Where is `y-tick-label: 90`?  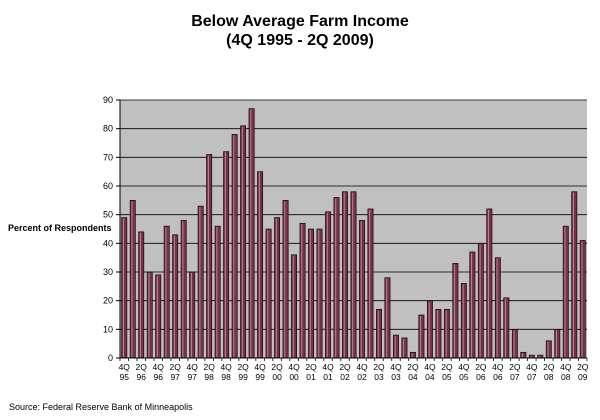 y-tick-label: 90 is located at coordinates (108, 100).